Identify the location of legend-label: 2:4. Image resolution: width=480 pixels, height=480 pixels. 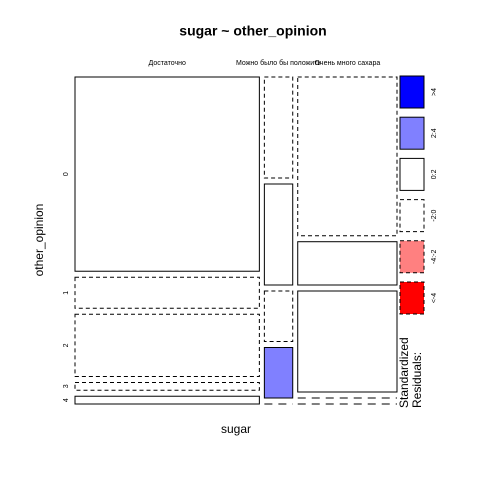
(434, 133).